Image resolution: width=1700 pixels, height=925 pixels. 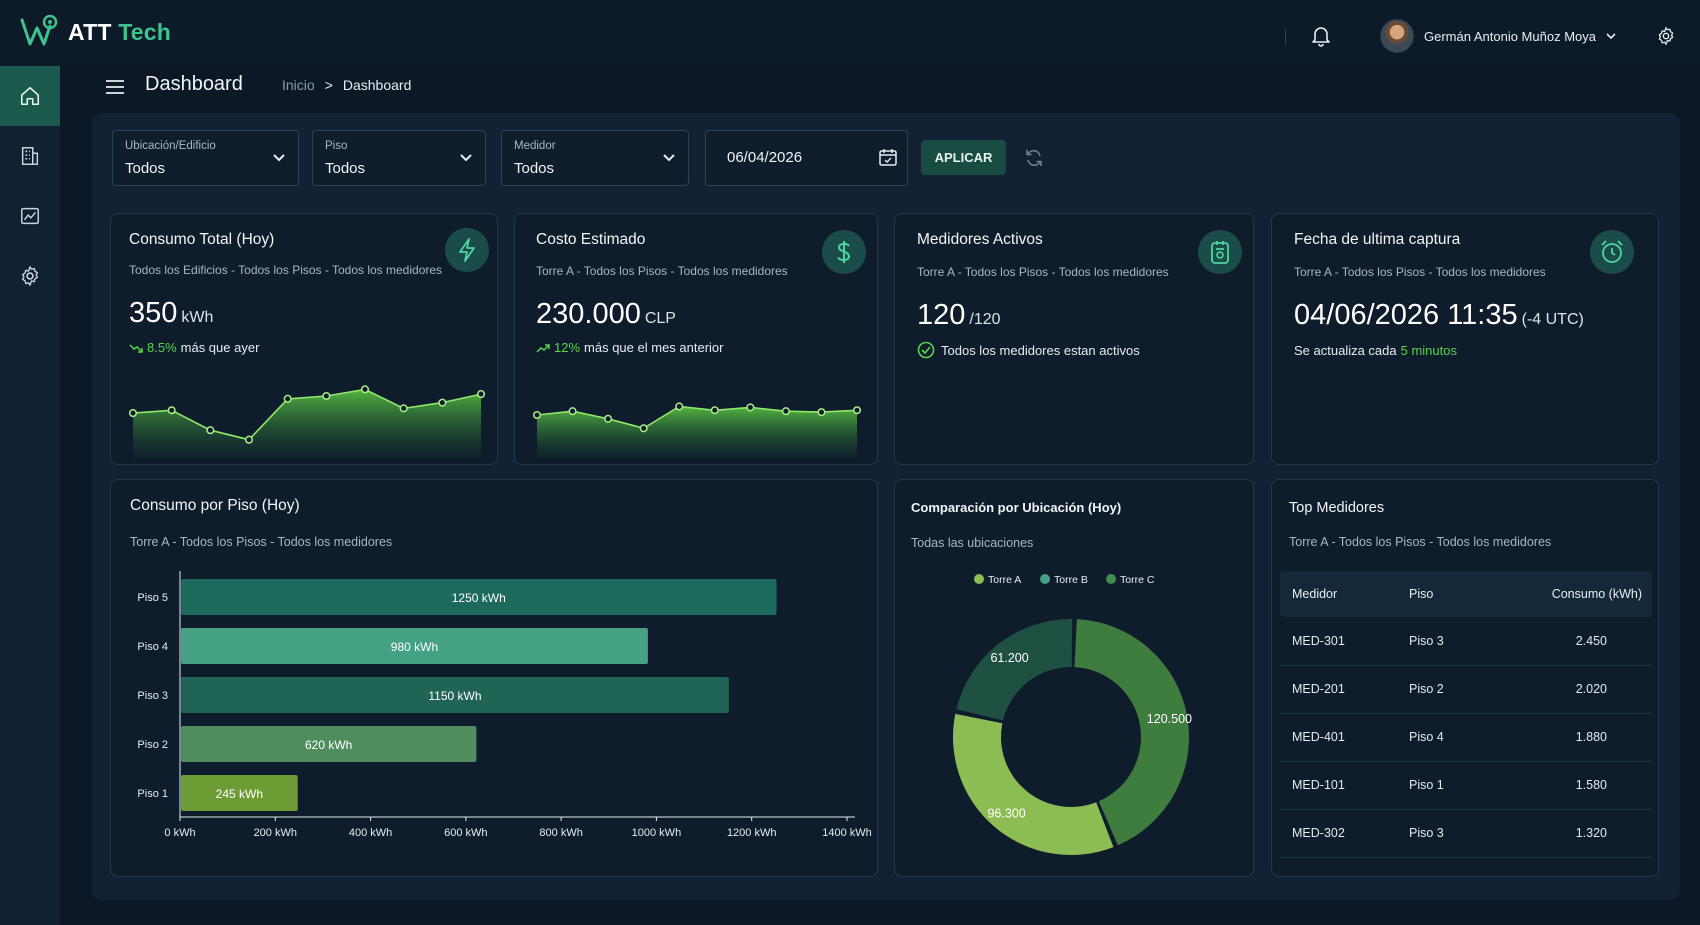 I want to click on table-row: MED-301 Piso 3 2.450, so click(x=1466, y=641).